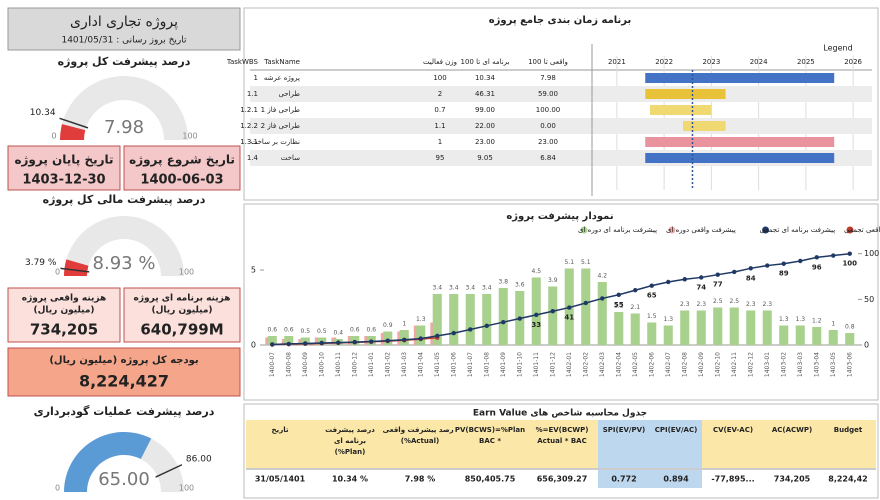  Describe the element at coordinates (440, 158) in the screenshot. I see `gantt-cell: 95` at that location.